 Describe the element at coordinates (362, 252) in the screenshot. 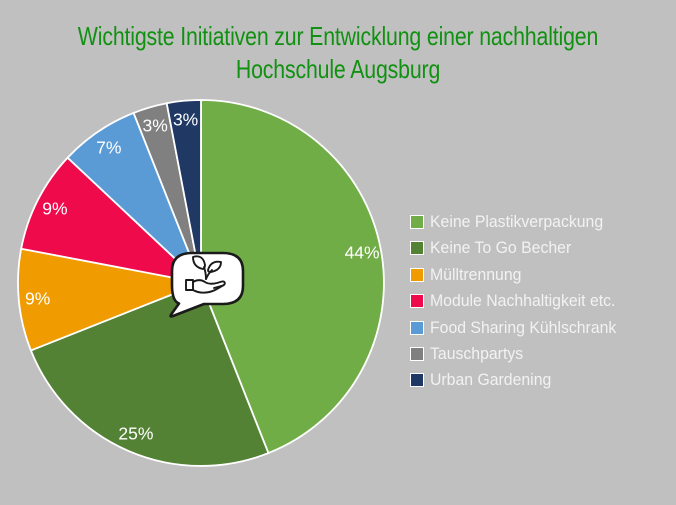

I see `pie-slice-label: 44%` at that location.